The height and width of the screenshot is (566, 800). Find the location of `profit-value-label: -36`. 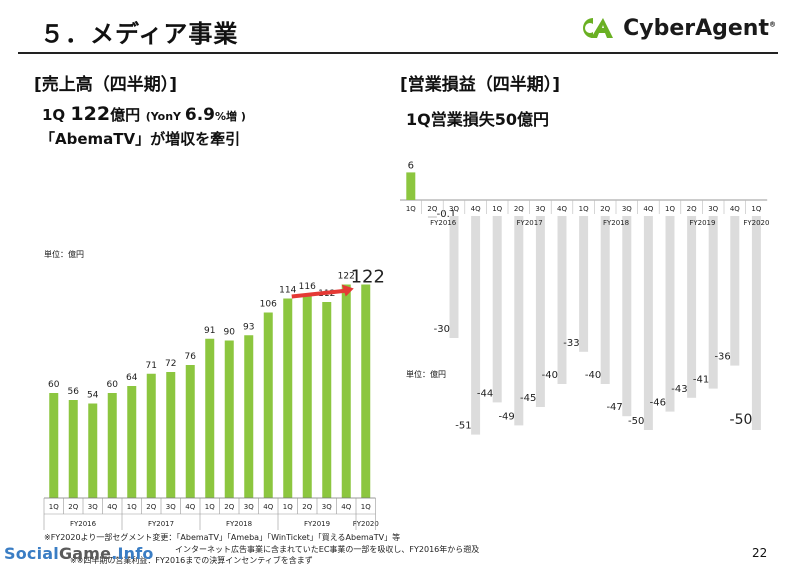

profit-value-label: -36 is located at coordinates (722, 357).